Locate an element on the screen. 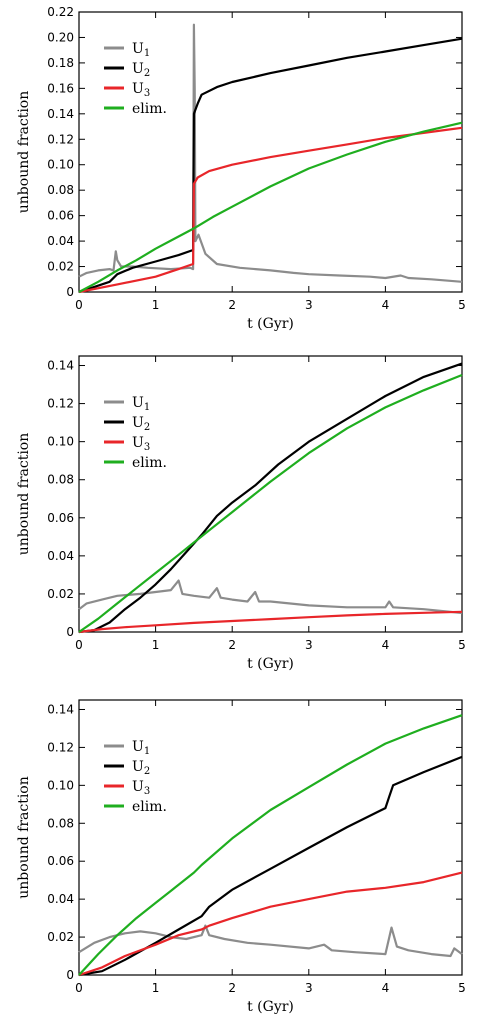  y-tick-label: 0.20 is located at coordinates (60, 37).